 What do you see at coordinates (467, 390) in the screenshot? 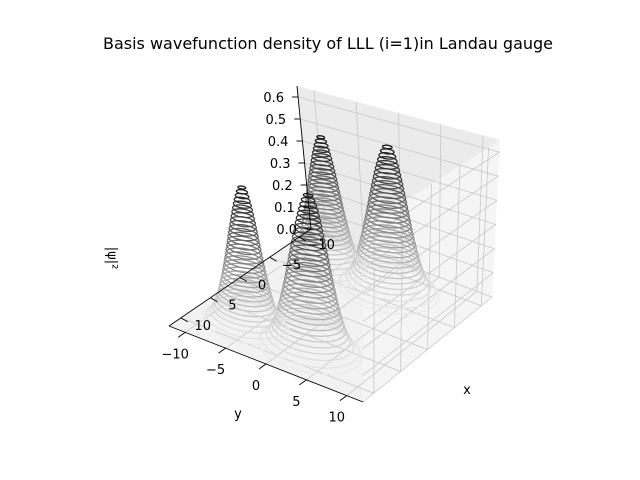
I see `x-axis-label: x` at bounding box center [467, 390].